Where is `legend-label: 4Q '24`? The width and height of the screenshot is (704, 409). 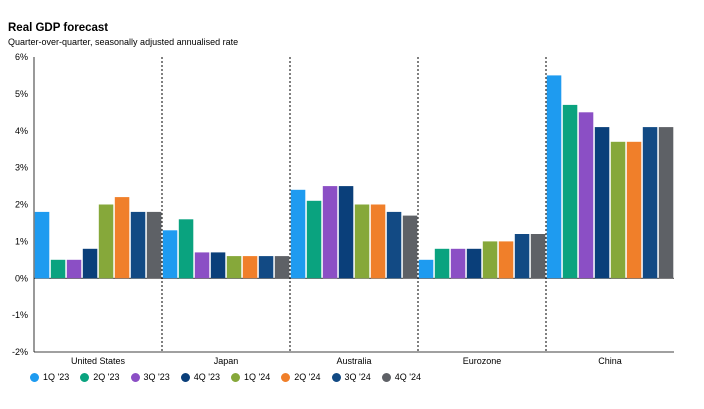
legend-label: 4Q '24 is located at coordinates (407, 377).